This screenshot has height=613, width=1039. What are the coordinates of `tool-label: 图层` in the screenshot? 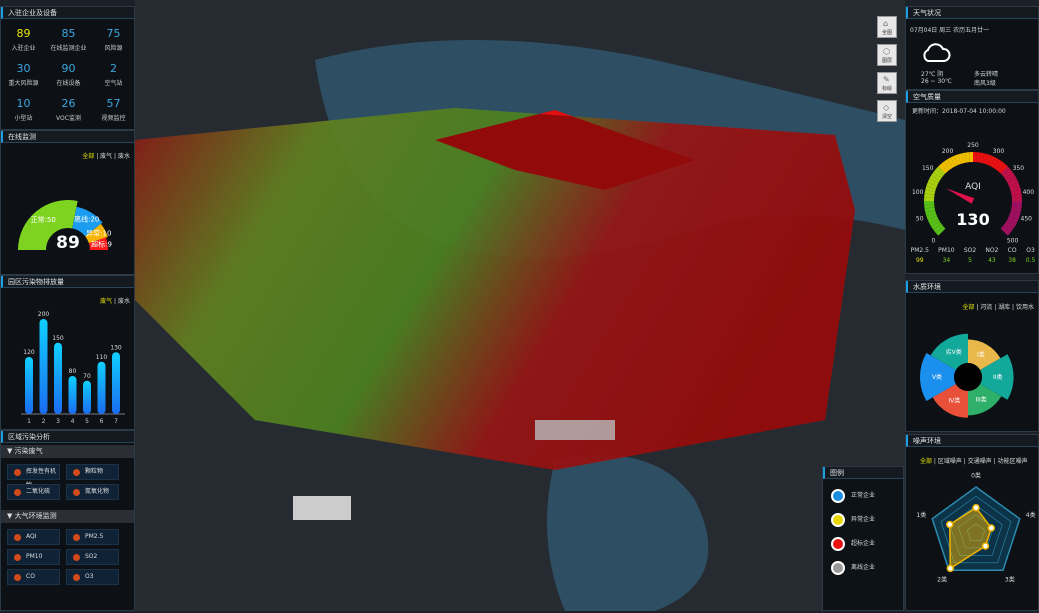 It's located at (887, 61).